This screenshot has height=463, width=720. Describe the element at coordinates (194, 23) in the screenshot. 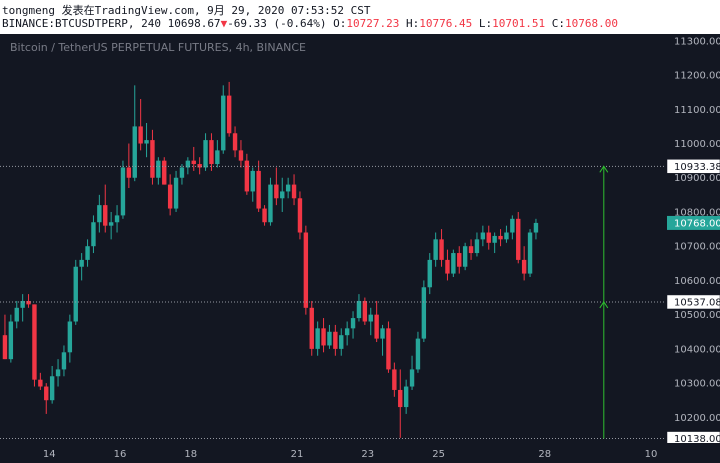

I see `last-price: 10698.67` at that location.